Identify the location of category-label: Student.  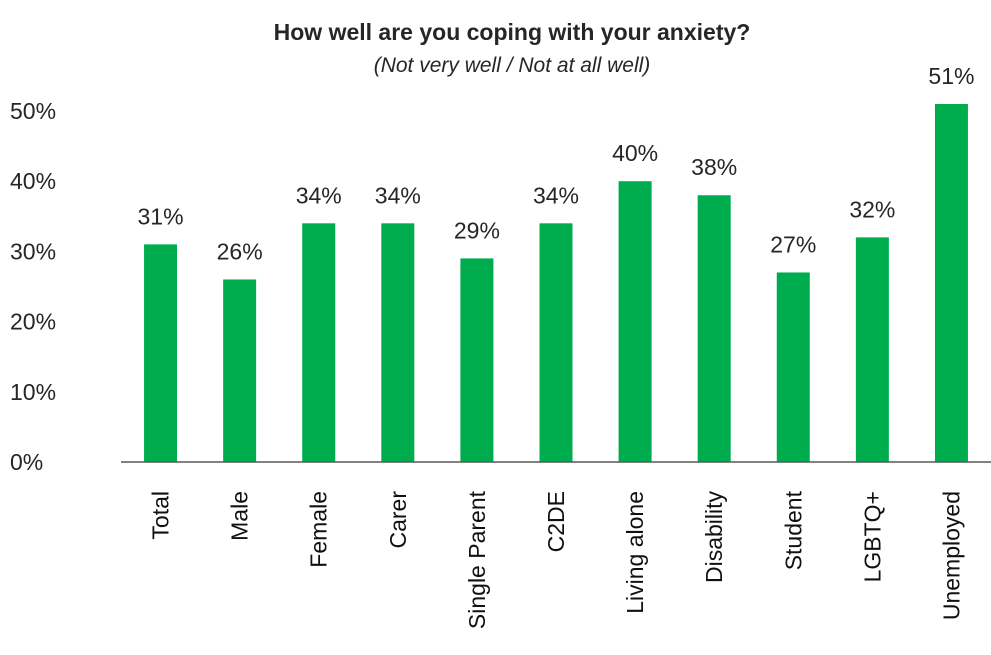
(793, 530).